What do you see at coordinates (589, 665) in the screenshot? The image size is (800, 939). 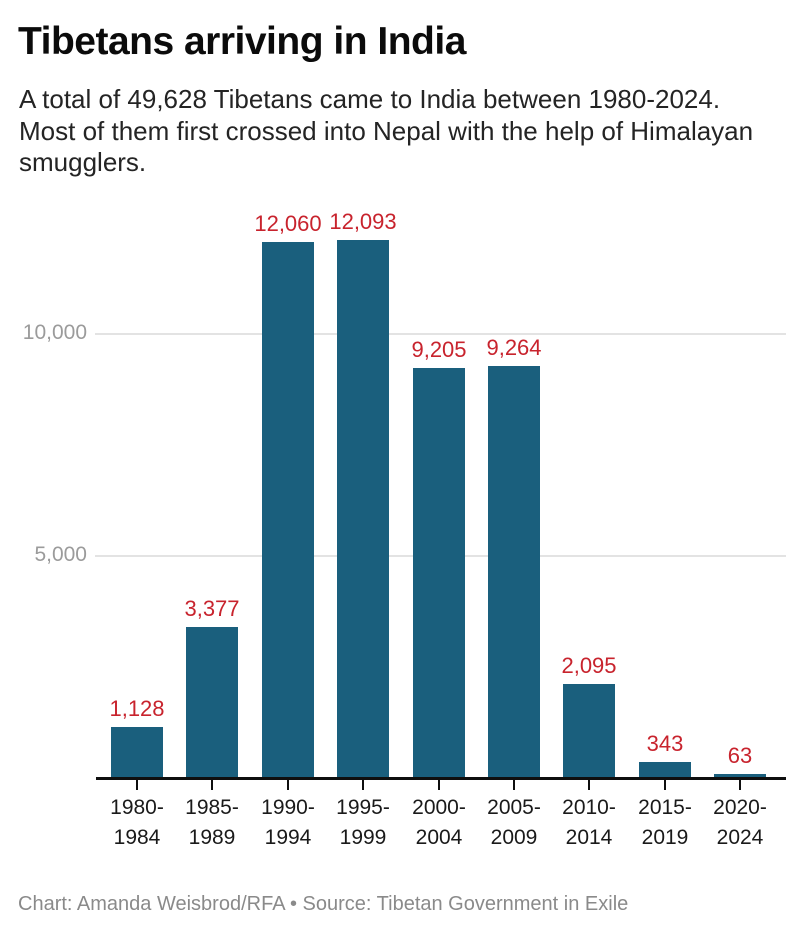 I see `bar-value-label: 2,095` at bounding box center [589, 665].